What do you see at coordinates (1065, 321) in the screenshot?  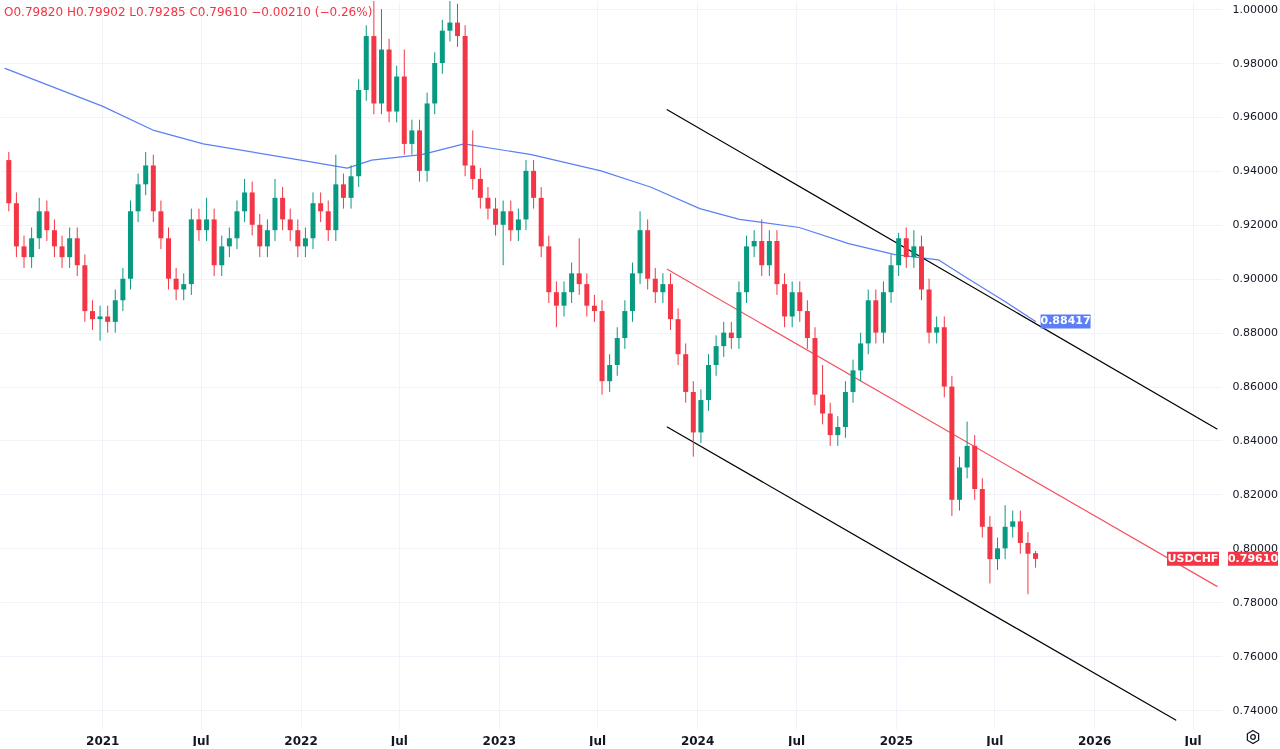 I see `data-label: 0.88417` at bounding box center [1065, 321].